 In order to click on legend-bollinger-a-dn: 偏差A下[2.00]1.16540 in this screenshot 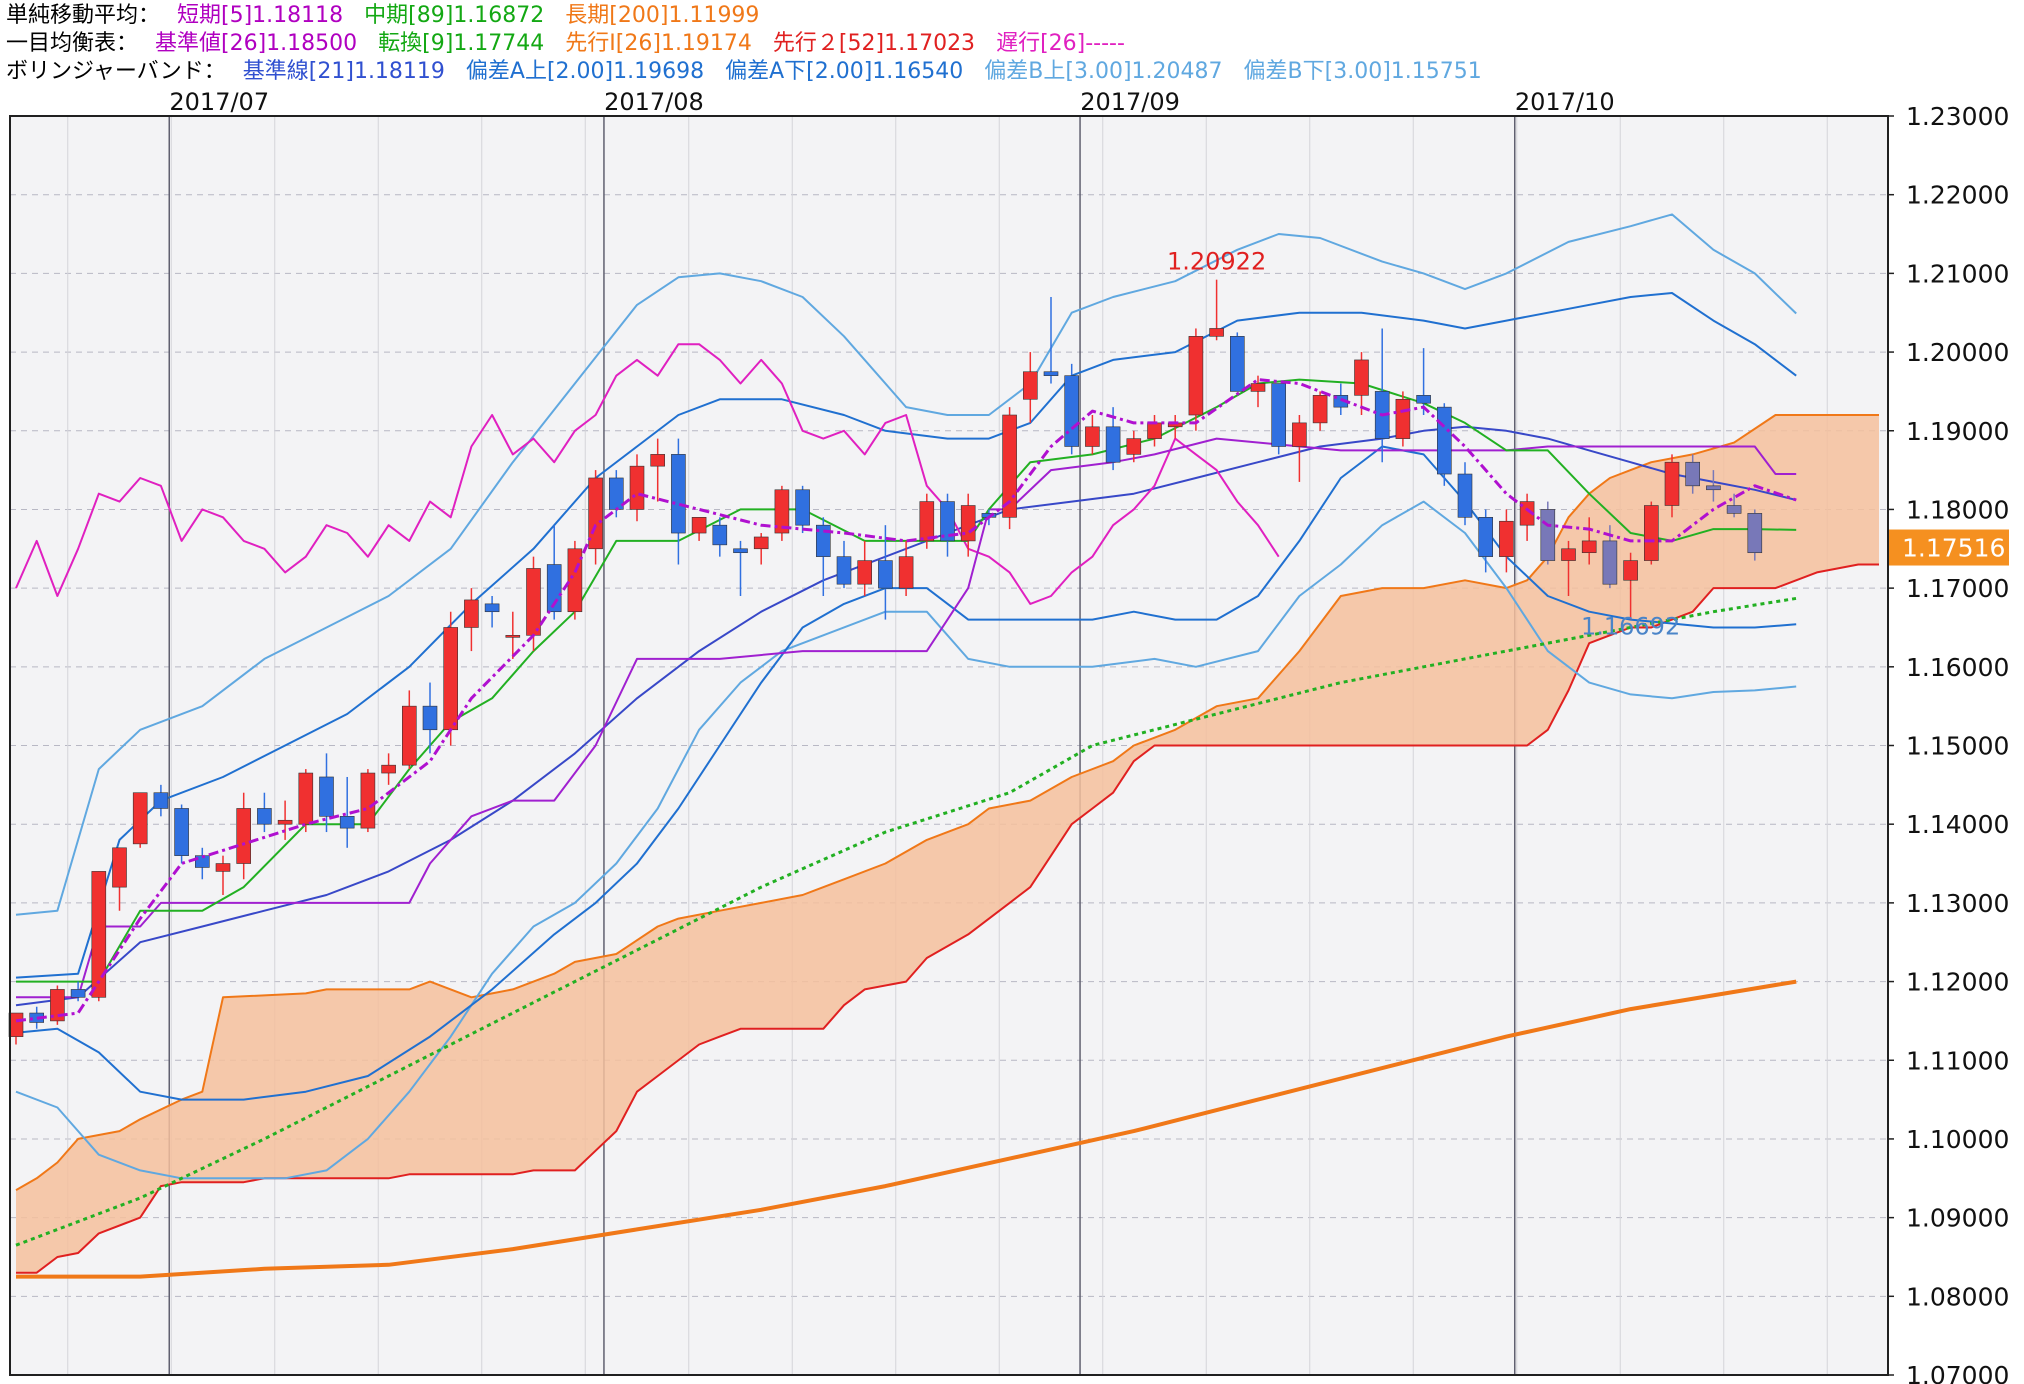, I will do `click(844, 71)`.